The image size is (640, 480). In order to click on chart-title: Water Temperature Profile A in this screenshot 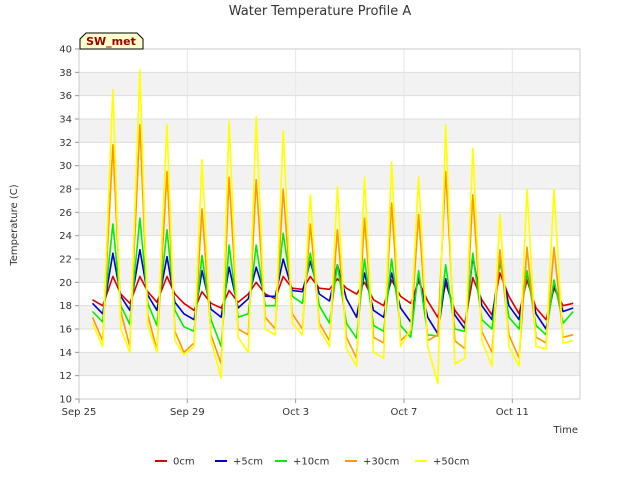, I will do `click(320, 11)`.